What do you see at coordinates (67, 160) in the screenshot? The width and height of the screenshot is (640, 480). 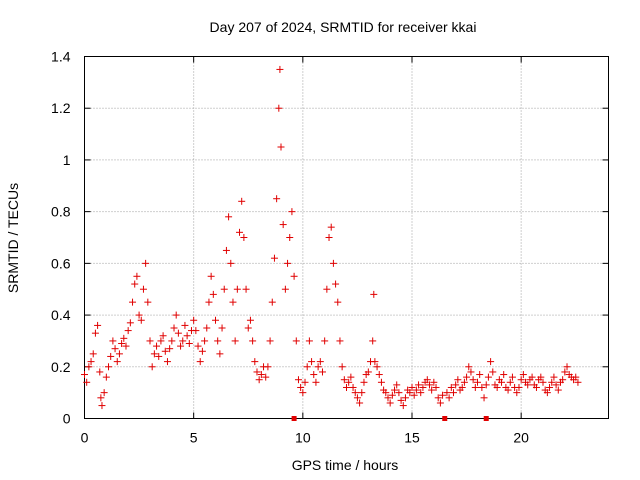 I see `y-tick-label: 1` at bounding box center [67, 160].